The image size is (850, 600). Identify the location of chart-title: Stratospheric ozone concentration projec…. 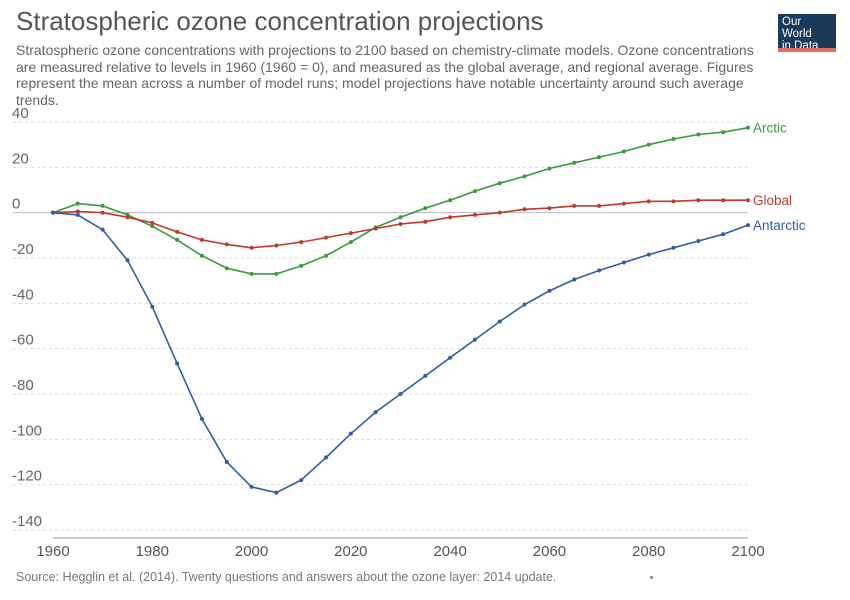
(280, 21).